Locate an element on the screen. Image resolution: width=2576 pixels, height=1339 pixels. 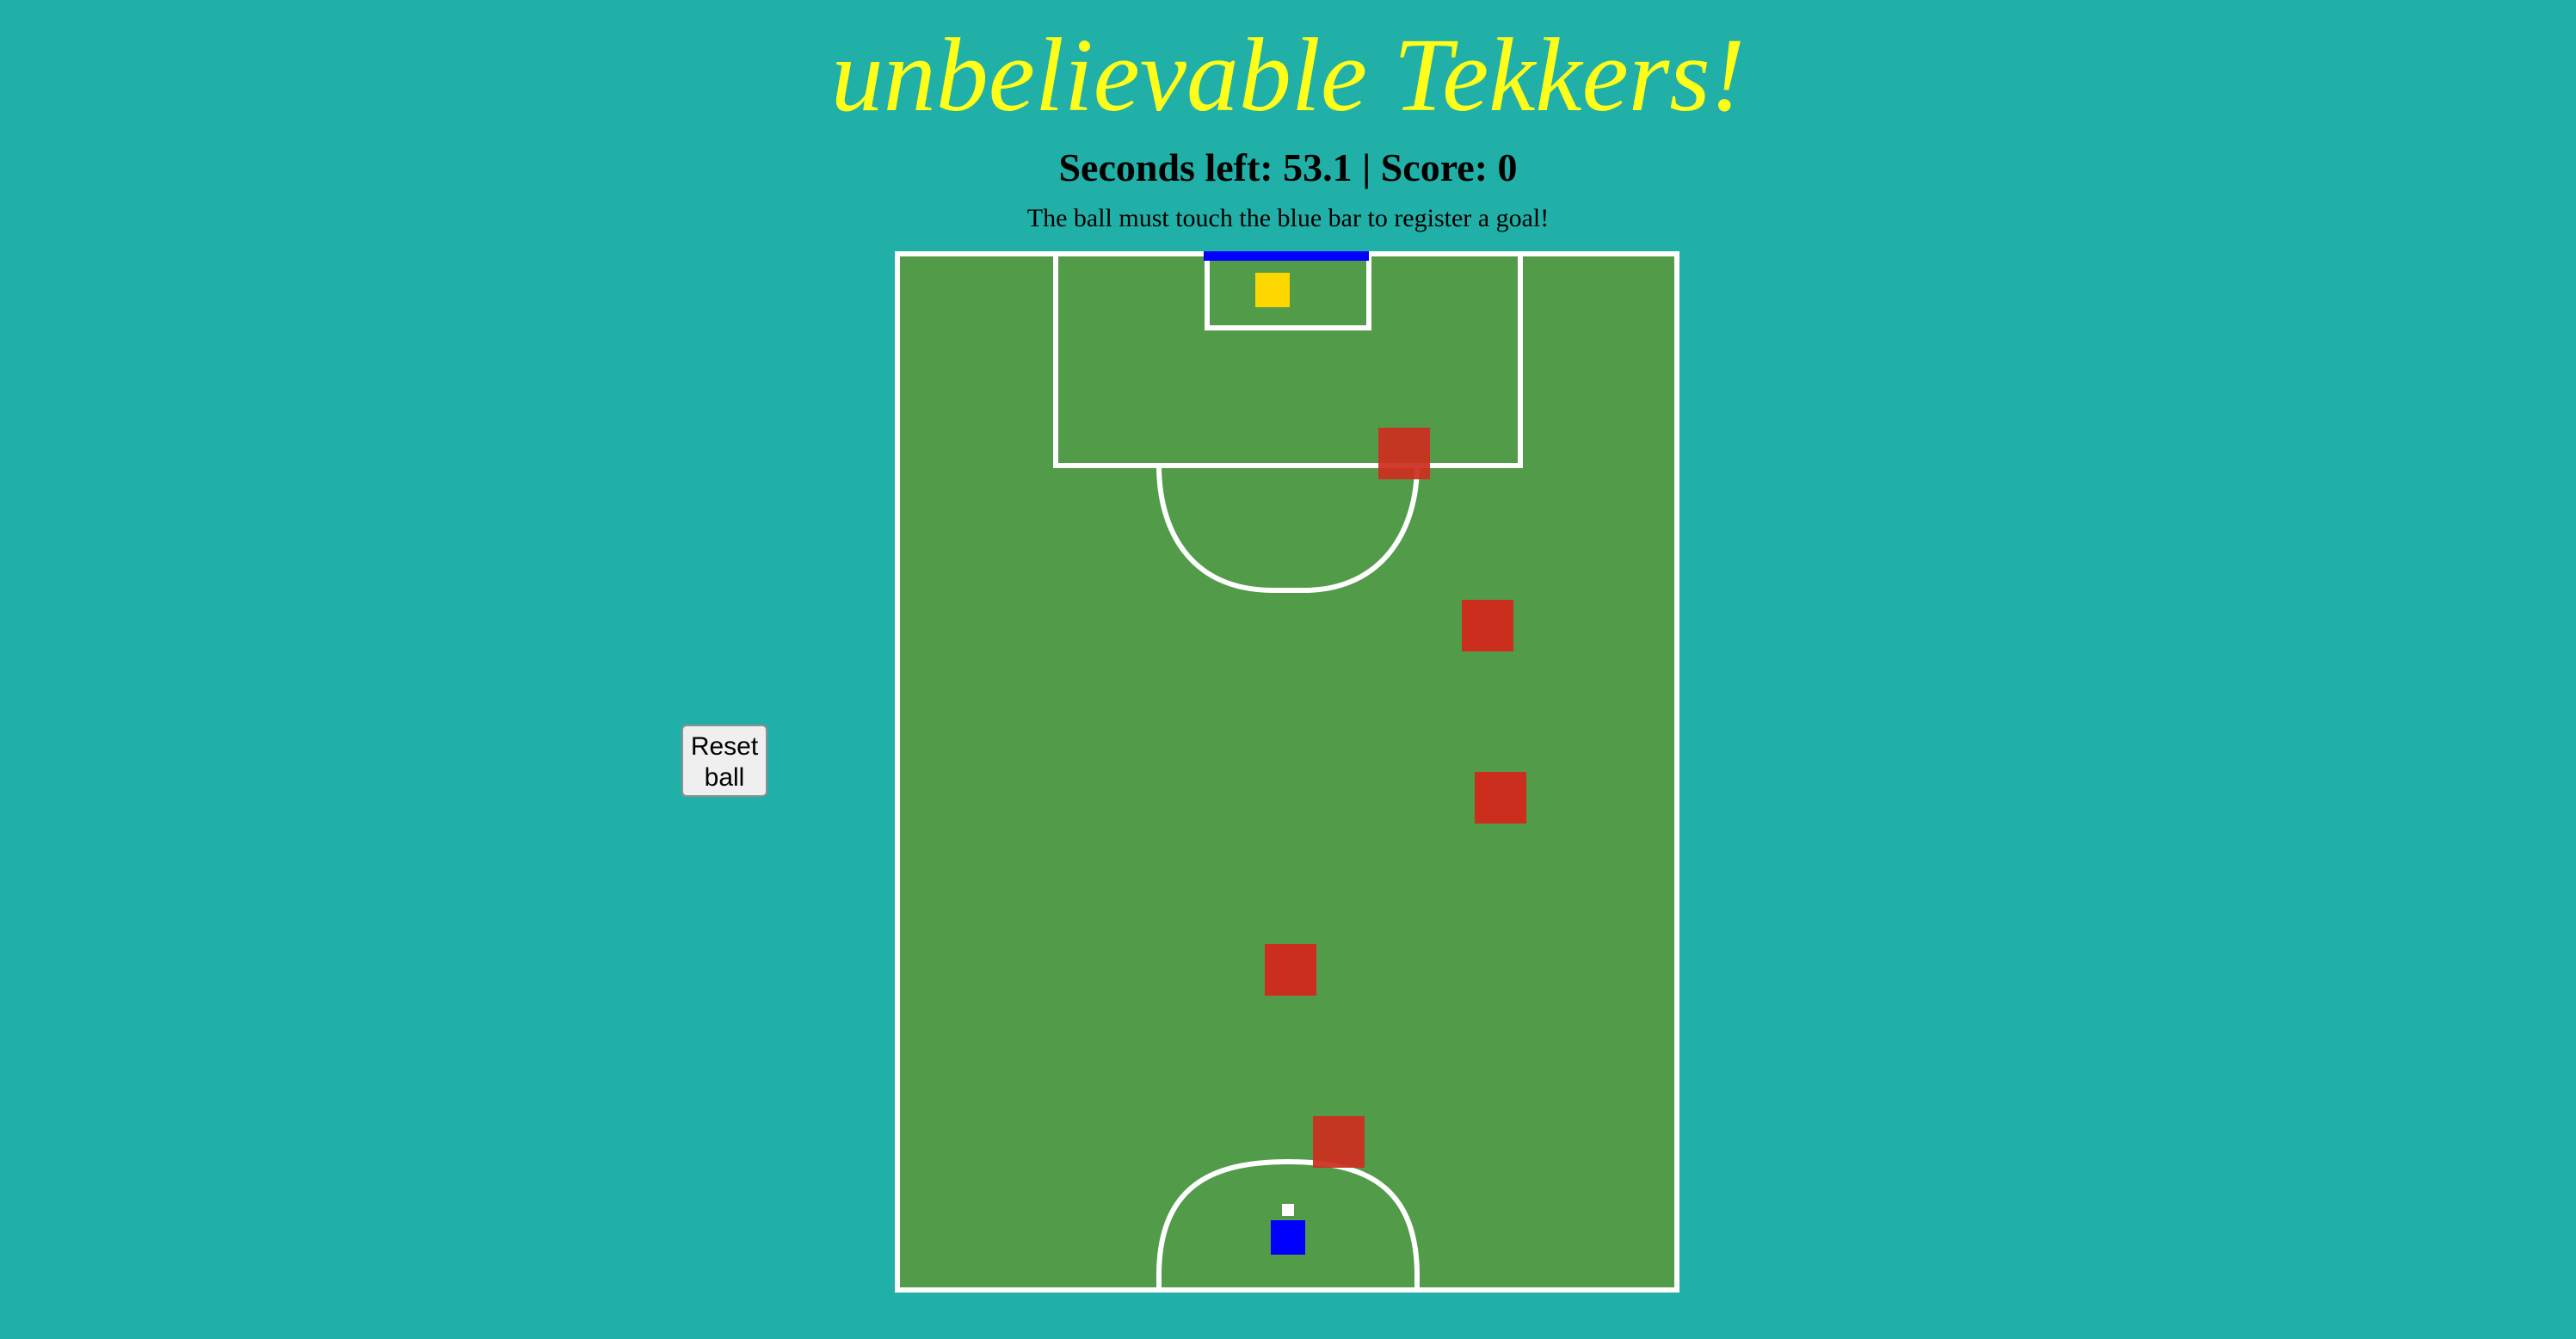
goalkeeper is located at coordinates (1273, 290).